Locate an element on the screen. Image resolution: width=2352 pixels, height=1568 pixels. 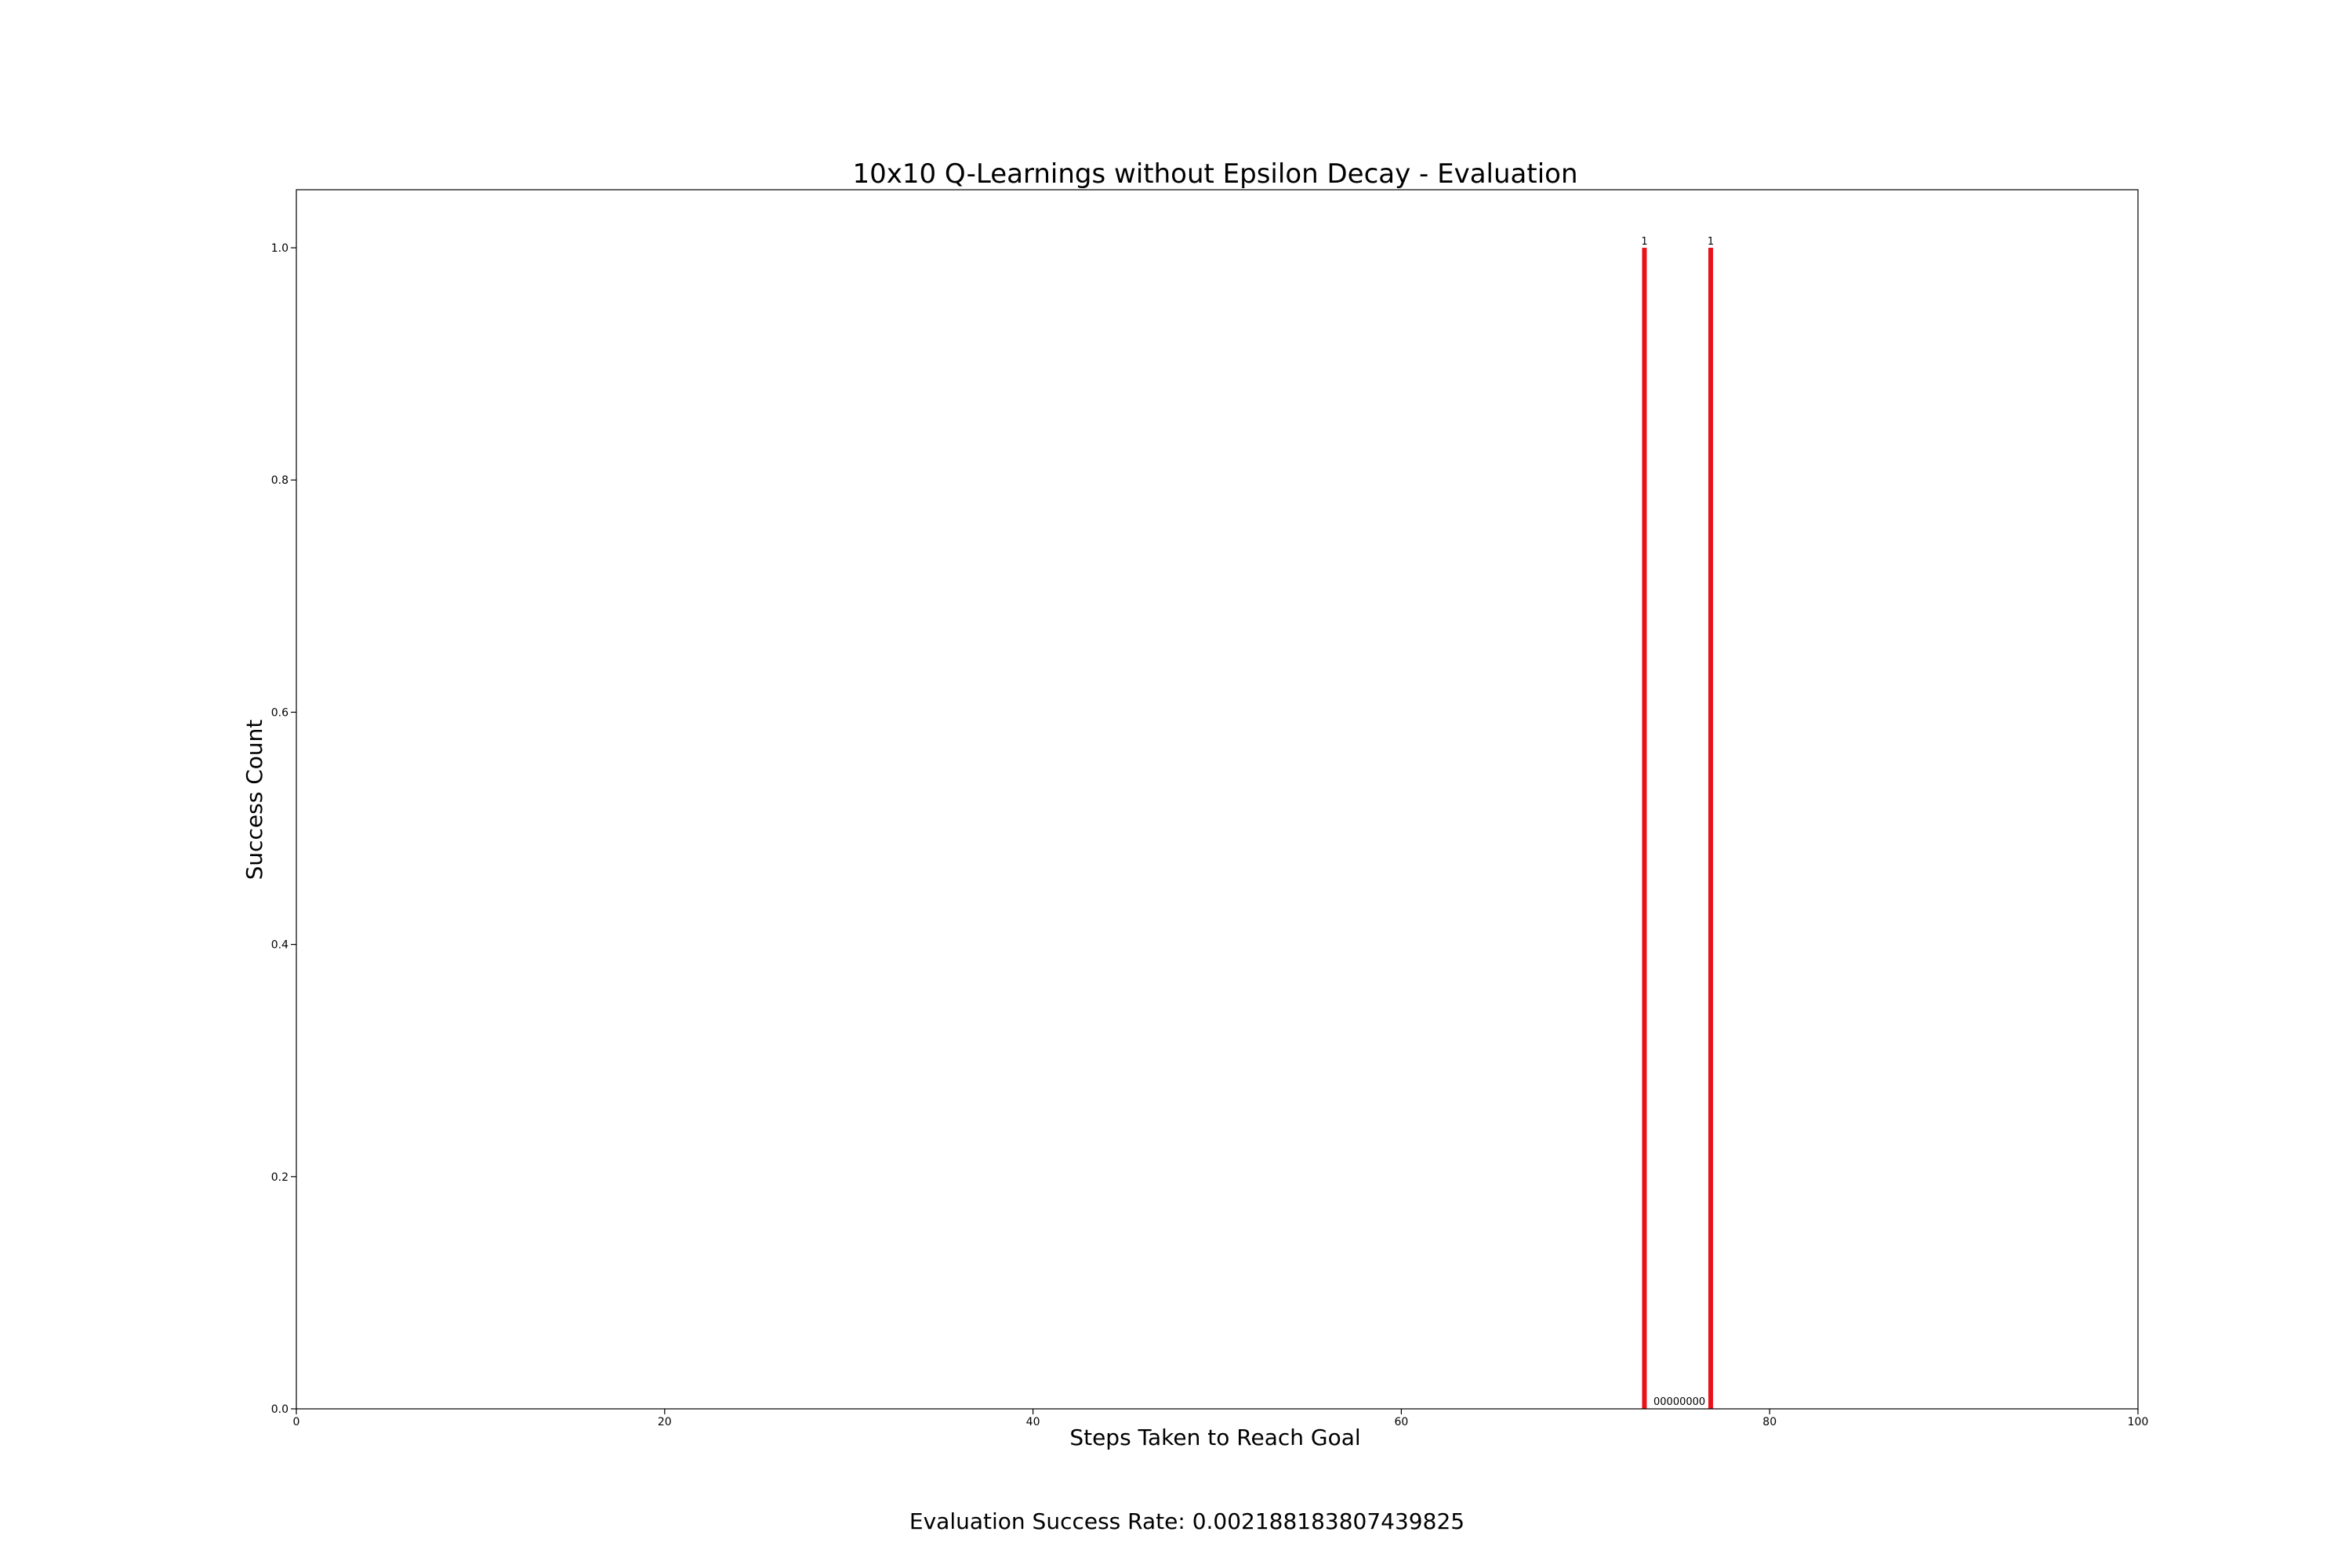
x-tick-label-1: 20 is located at coordinates (665, 1422).